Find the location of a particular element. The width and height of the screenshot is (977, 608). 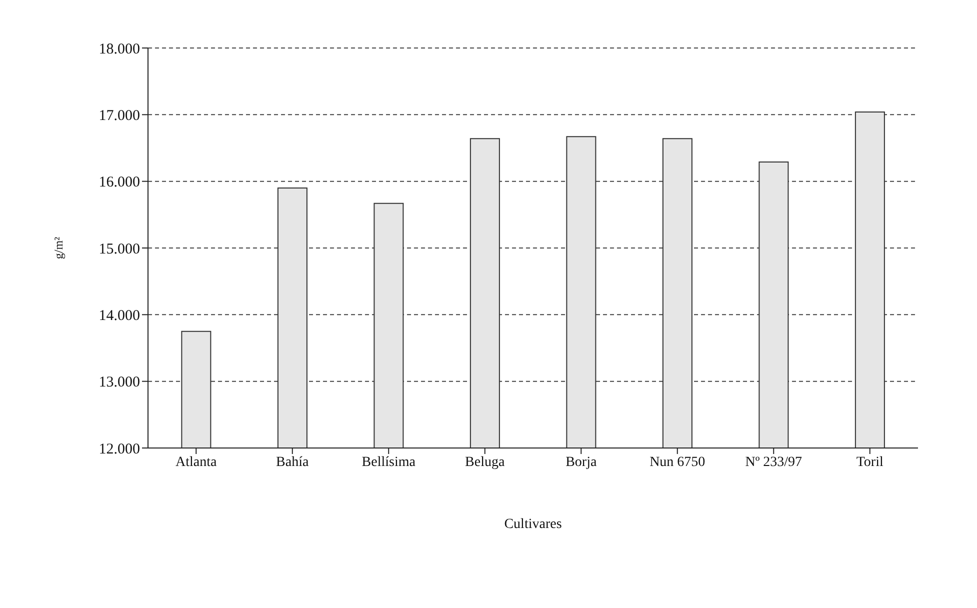

x-tick-label: Nº 233/97 is located at coordinates (773, 462).